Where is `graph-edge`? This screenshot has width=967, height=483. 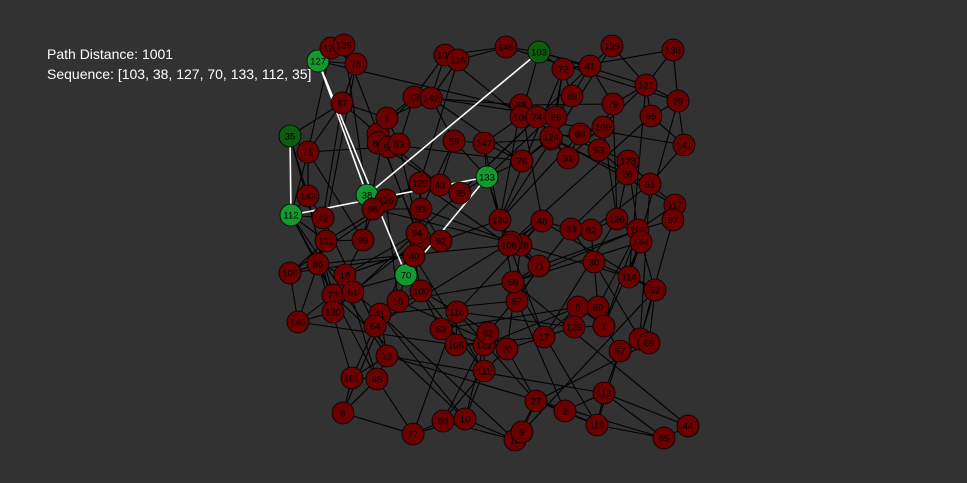
graph-edge is located at coordinates (439, 121).